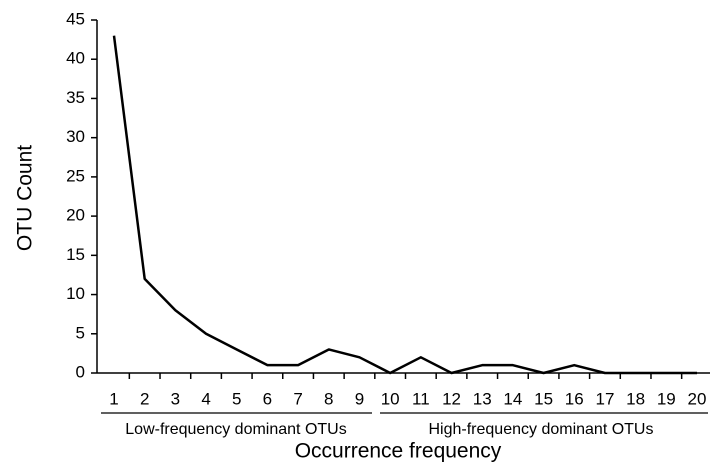 This screenshot has width=710, height=466. Describe the element at coordinates (512, 398) in the screenshot. I see `x-tick-label: 14` at that location.